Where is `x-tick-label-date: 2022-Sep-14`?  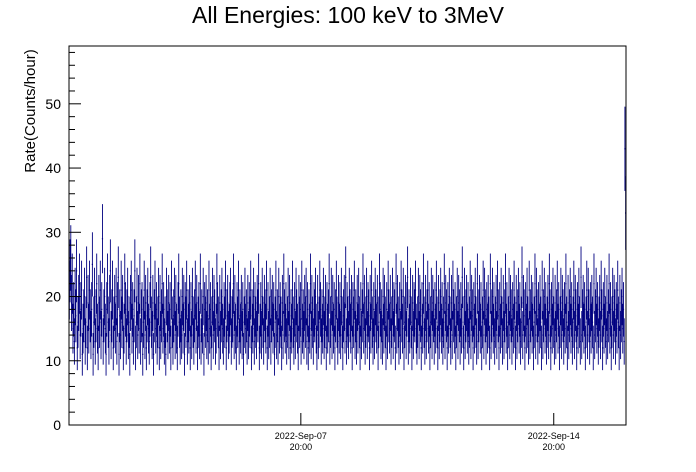
x-tick-label-date: 2022-Sep-14 is located at coordinates (554, 436).